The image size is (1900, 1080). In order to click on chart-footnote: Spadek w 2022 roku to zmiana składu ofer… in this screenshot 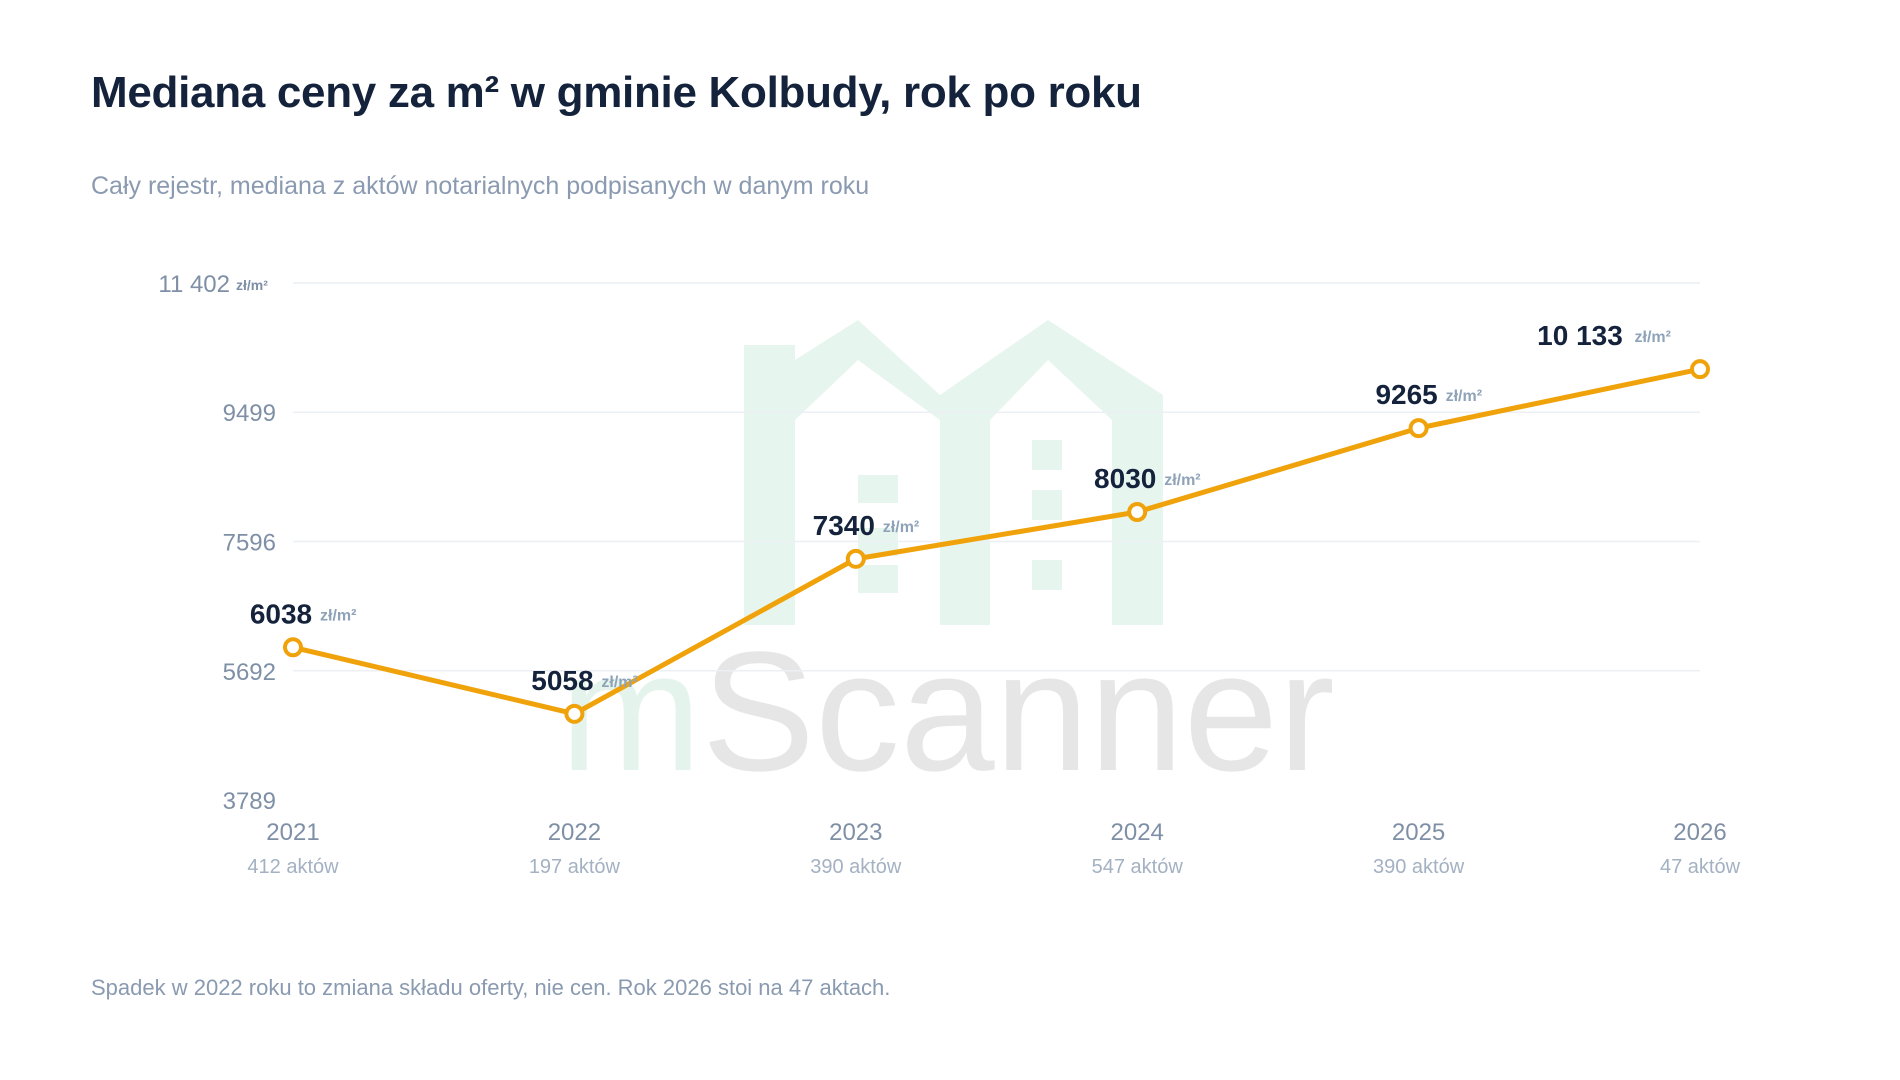, I will do `click(491, 987)`.